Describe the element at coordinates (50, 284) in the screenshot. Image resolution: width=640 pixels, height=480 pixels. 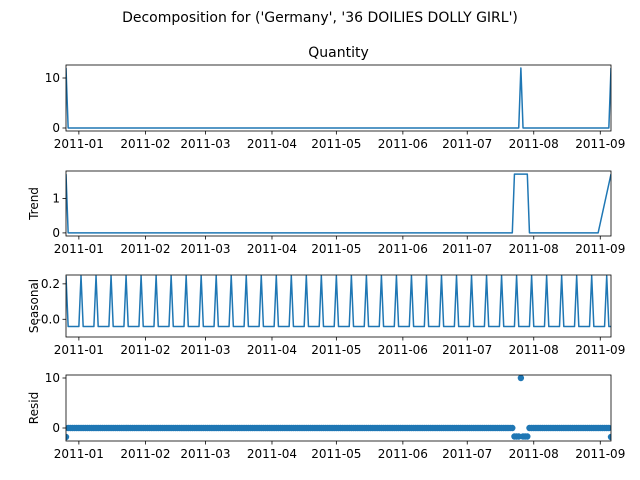
I see `y-tick-label: 0.2` at that location.